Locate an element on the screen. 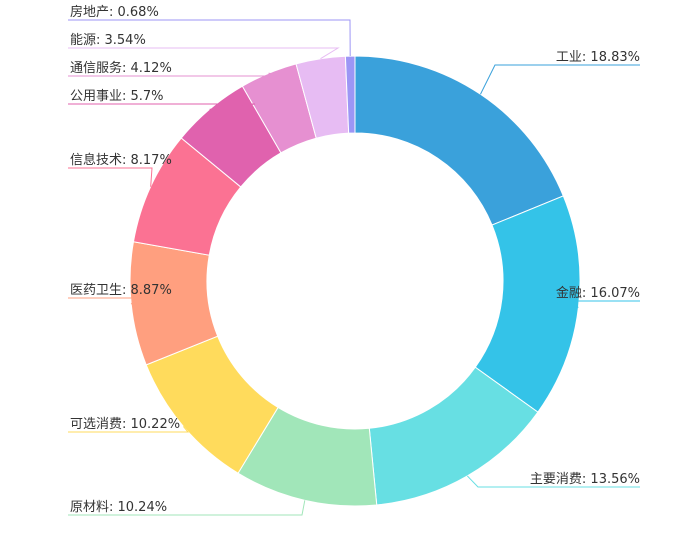 The height and width of the screenshot is (546, 700). slice-label-5: 可选消费: 10.22% is located at coordinates (125, 424).